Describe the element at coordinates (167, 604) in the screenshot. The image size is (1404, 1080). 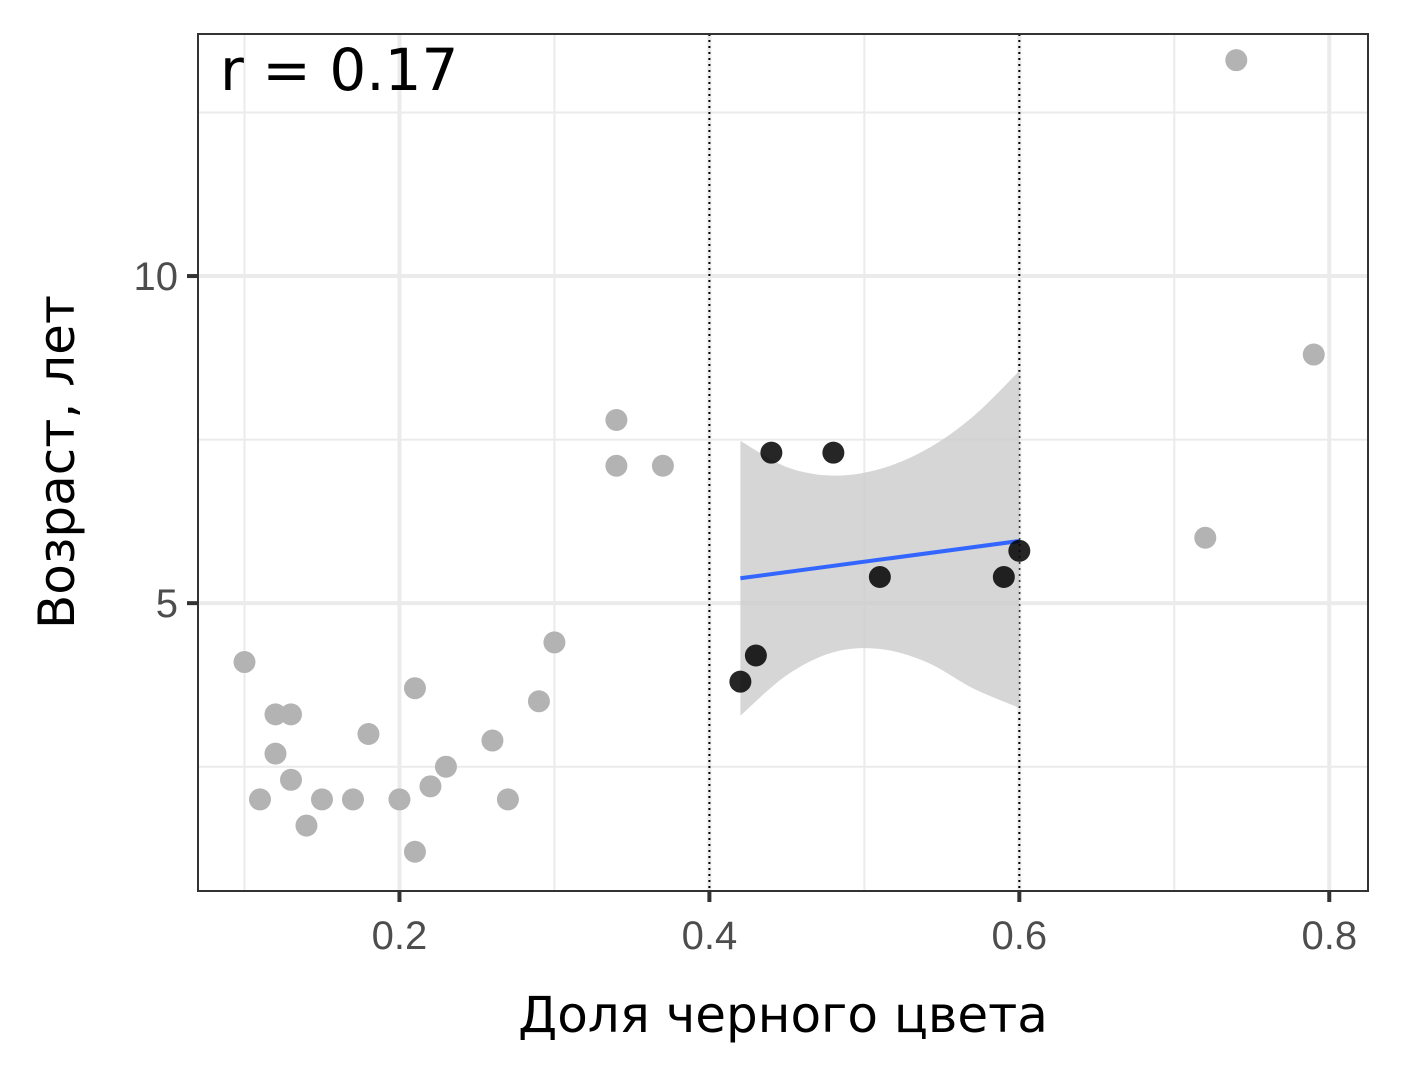
I see `y-tick-label: 5` at that location.